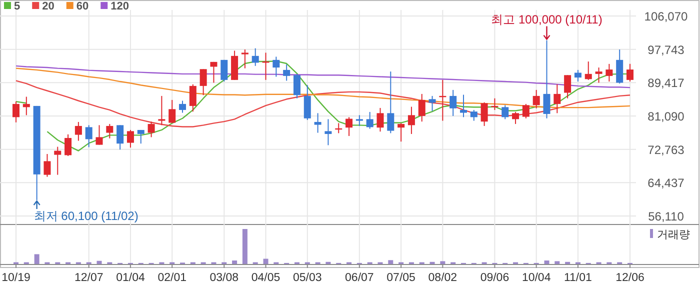  Describe the element at coordinates (673, 235) in the screenshot. I see `legend-label: 거래량` at that location.